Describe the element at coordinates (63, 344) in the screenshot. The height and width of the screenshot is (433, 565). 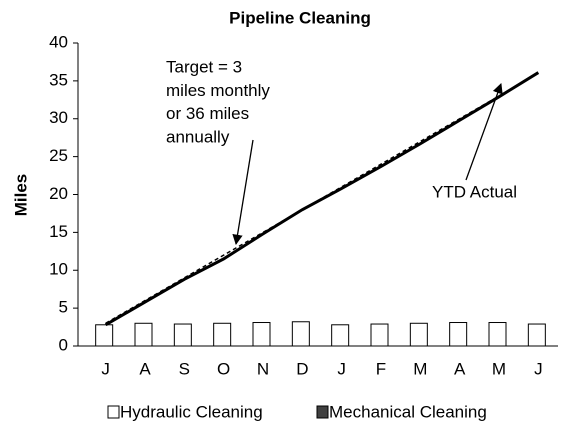
I see `y-tick-label: 0` at that location.